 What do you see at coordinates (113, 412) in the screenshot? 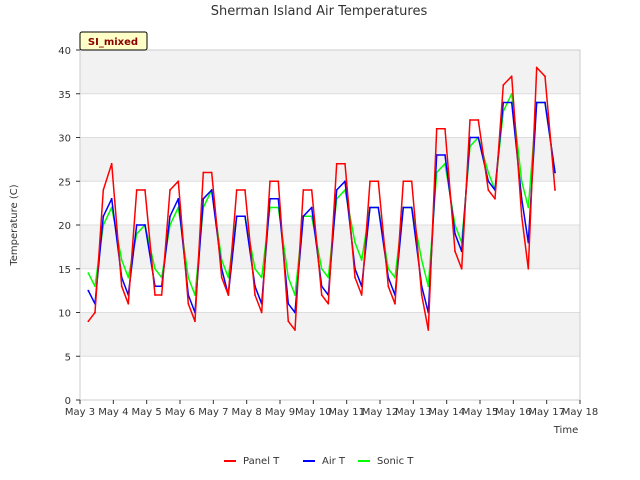
I see `x-tick-label: May 4` at bounding box center [113, 412].